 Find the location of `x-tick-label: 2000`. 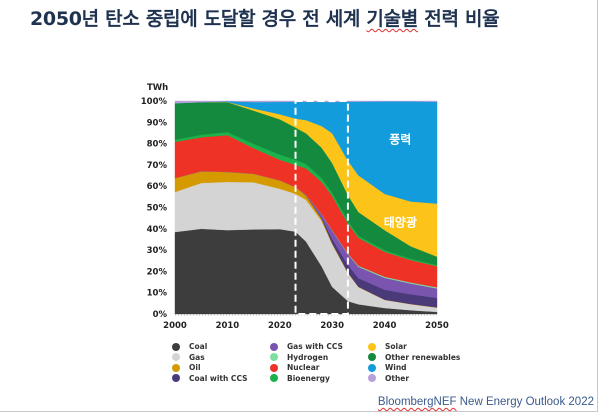

x-tick-label: 2000 is located at coordinates (175, 326).